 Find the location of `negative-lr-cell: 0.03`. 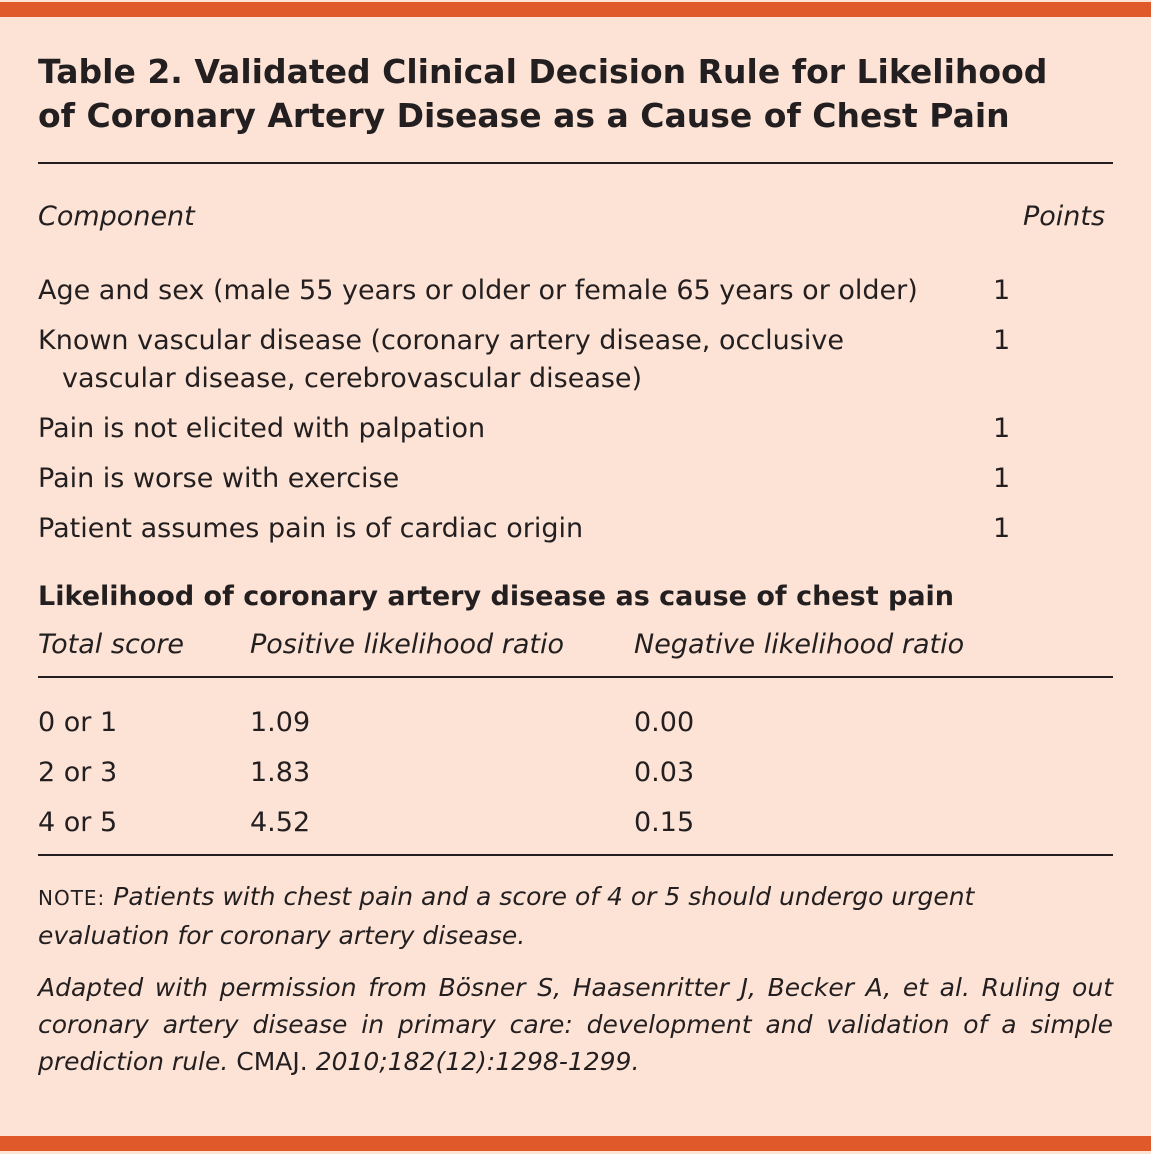

negative-lr-cell: 0.03 is located at coordinates (664, 772).